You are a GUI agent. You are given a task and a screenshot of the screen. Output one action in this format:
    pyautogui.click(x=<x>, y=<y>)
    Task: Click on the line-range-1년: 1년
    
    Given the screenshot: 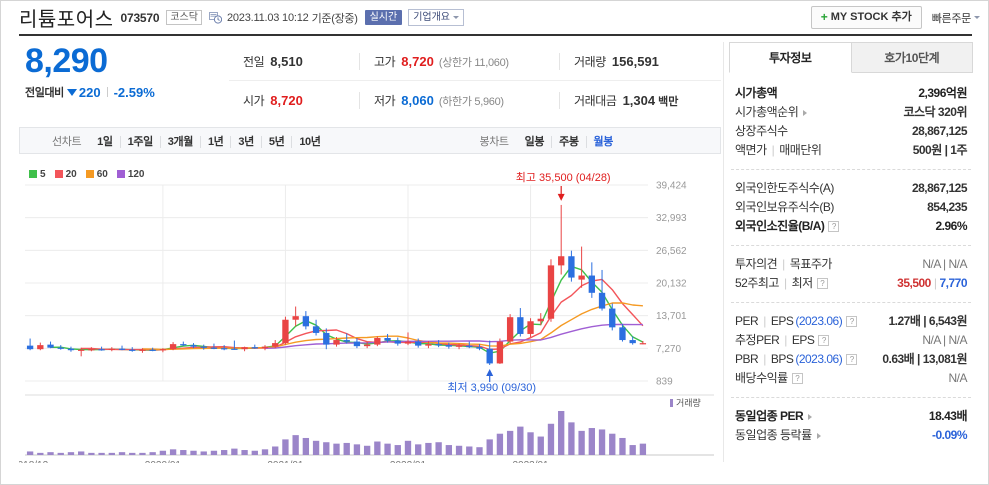 What is the action you would take?
    pyautogui.click(x=215, y=141)
    